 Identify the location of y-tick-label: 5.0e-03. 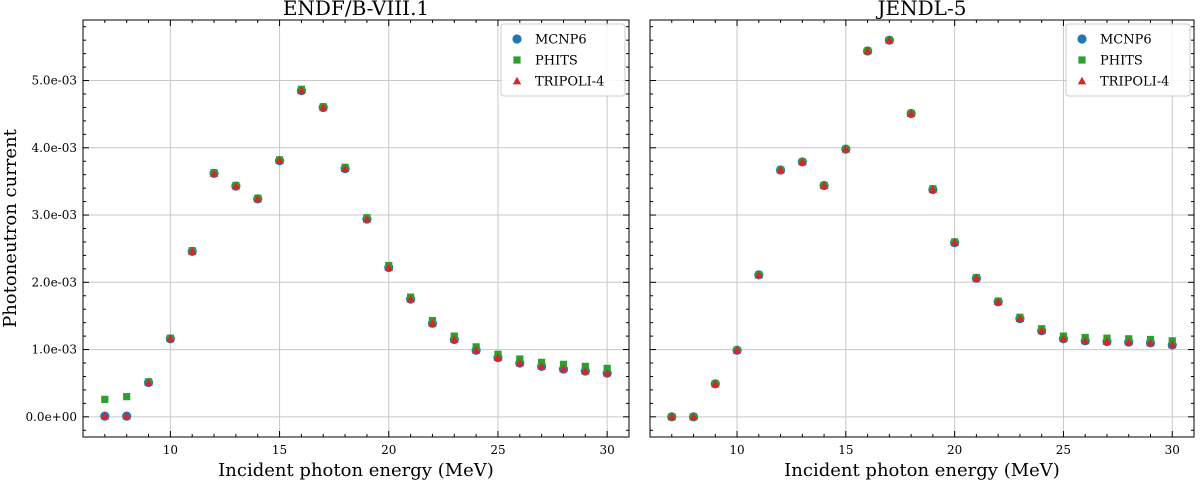
(54, 81).